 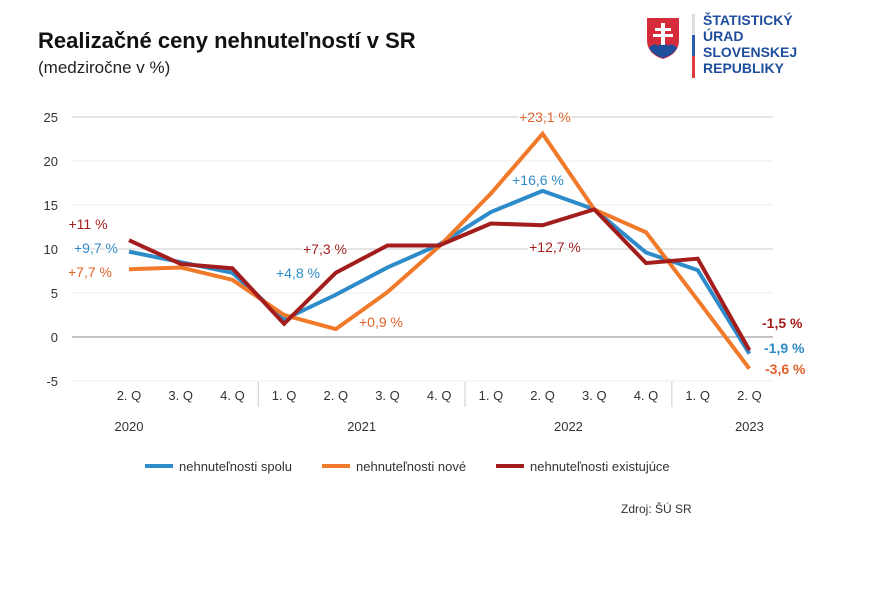 I want to click on y-tick-label: 0, so click(x=54, y=337).